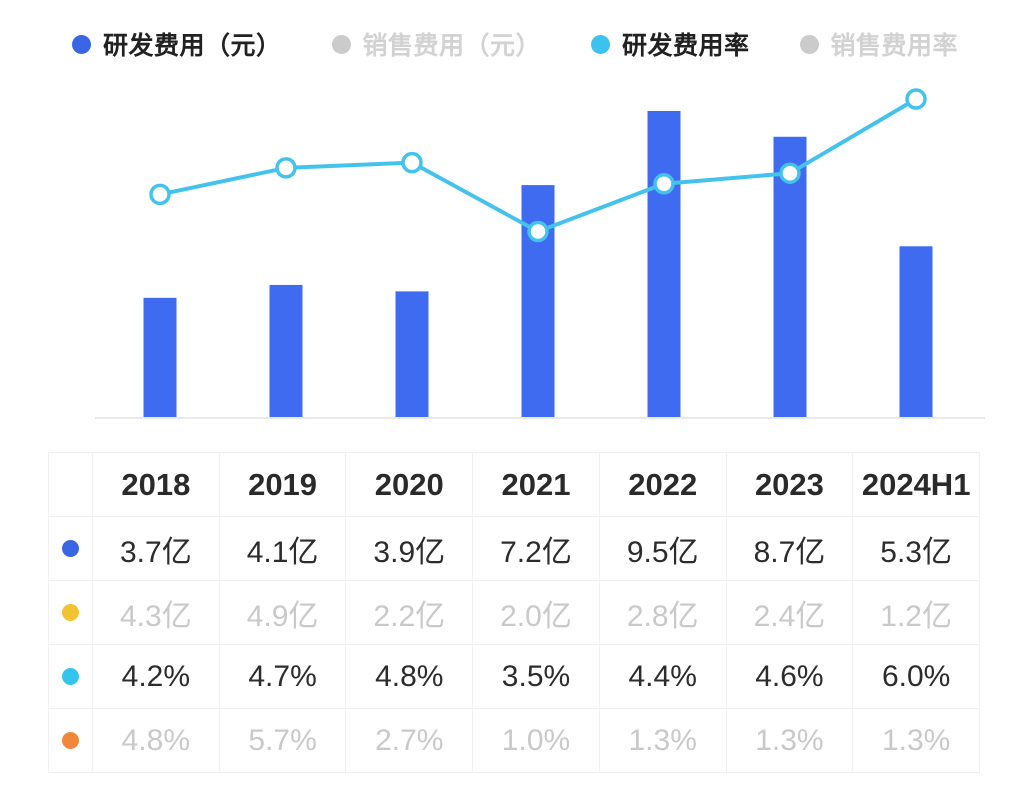 This screenshot has width=1020, height=786. Describe the element at coordinates (283, 549) in the screenshot. I see `table-value-cell: 4.1亿` at that location.